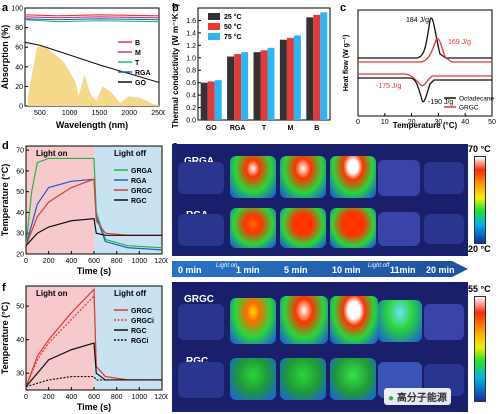 The image size is (500, 414). I want to click on f-xtick-label: 1000, so click(140, 397).